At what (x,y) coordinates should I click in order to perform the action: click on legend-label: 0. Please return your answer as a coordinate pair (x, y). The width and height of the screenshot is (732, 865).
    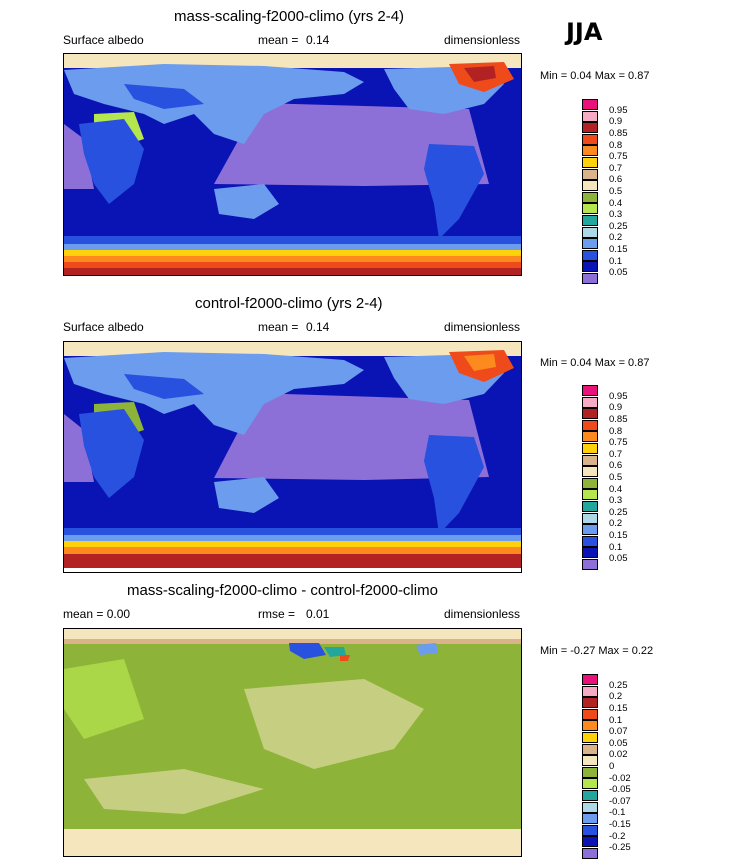
    Looking at the image, I should click on (612, 766).